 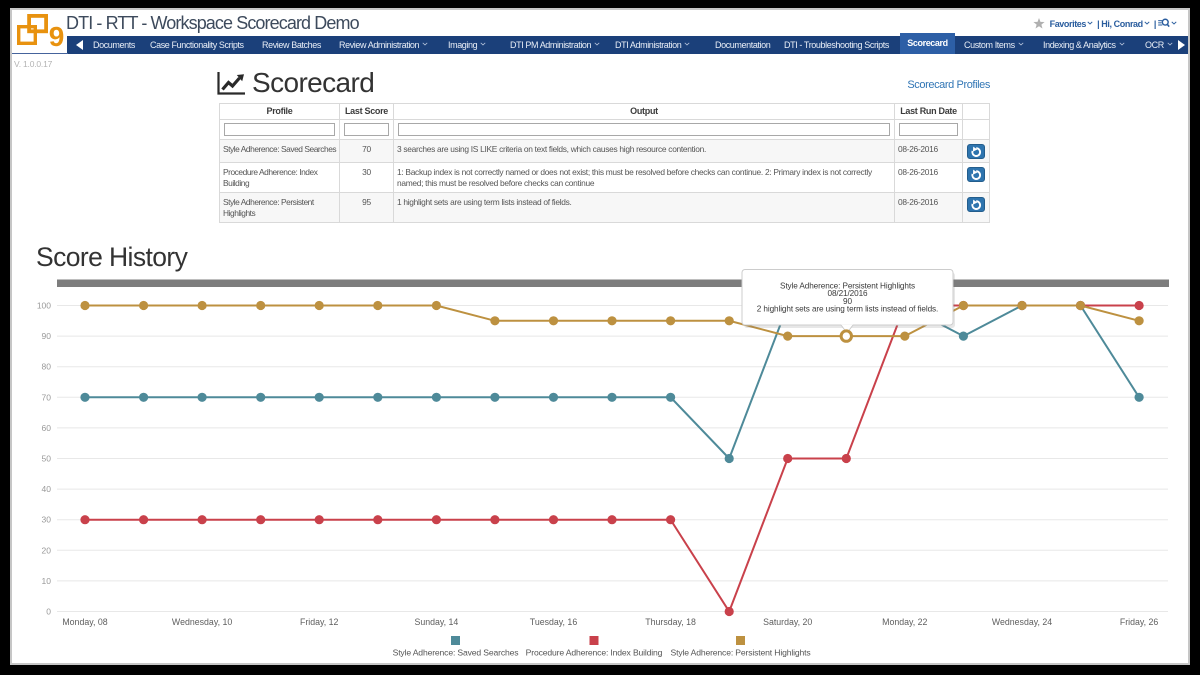 What do you see at coordinates (47, 367) in the screenshot?
I see `svg-text: 80` at bounding box center [47, 367].